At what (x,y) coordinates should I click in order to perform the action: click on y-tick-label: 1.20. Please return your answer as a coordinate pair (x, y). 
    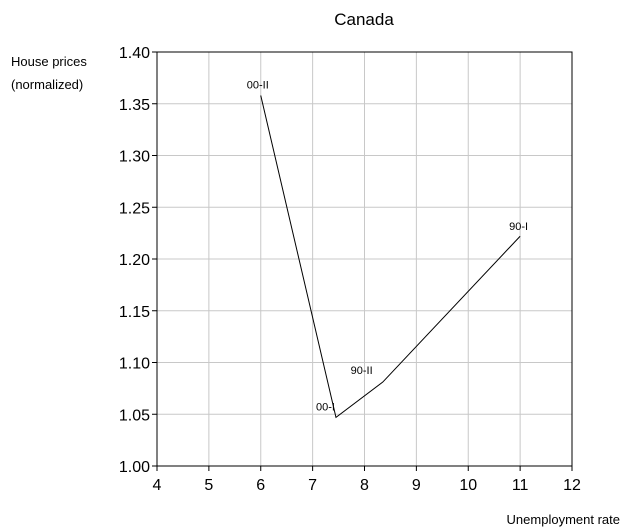
    Looking at the image, I should click on (134, 260).